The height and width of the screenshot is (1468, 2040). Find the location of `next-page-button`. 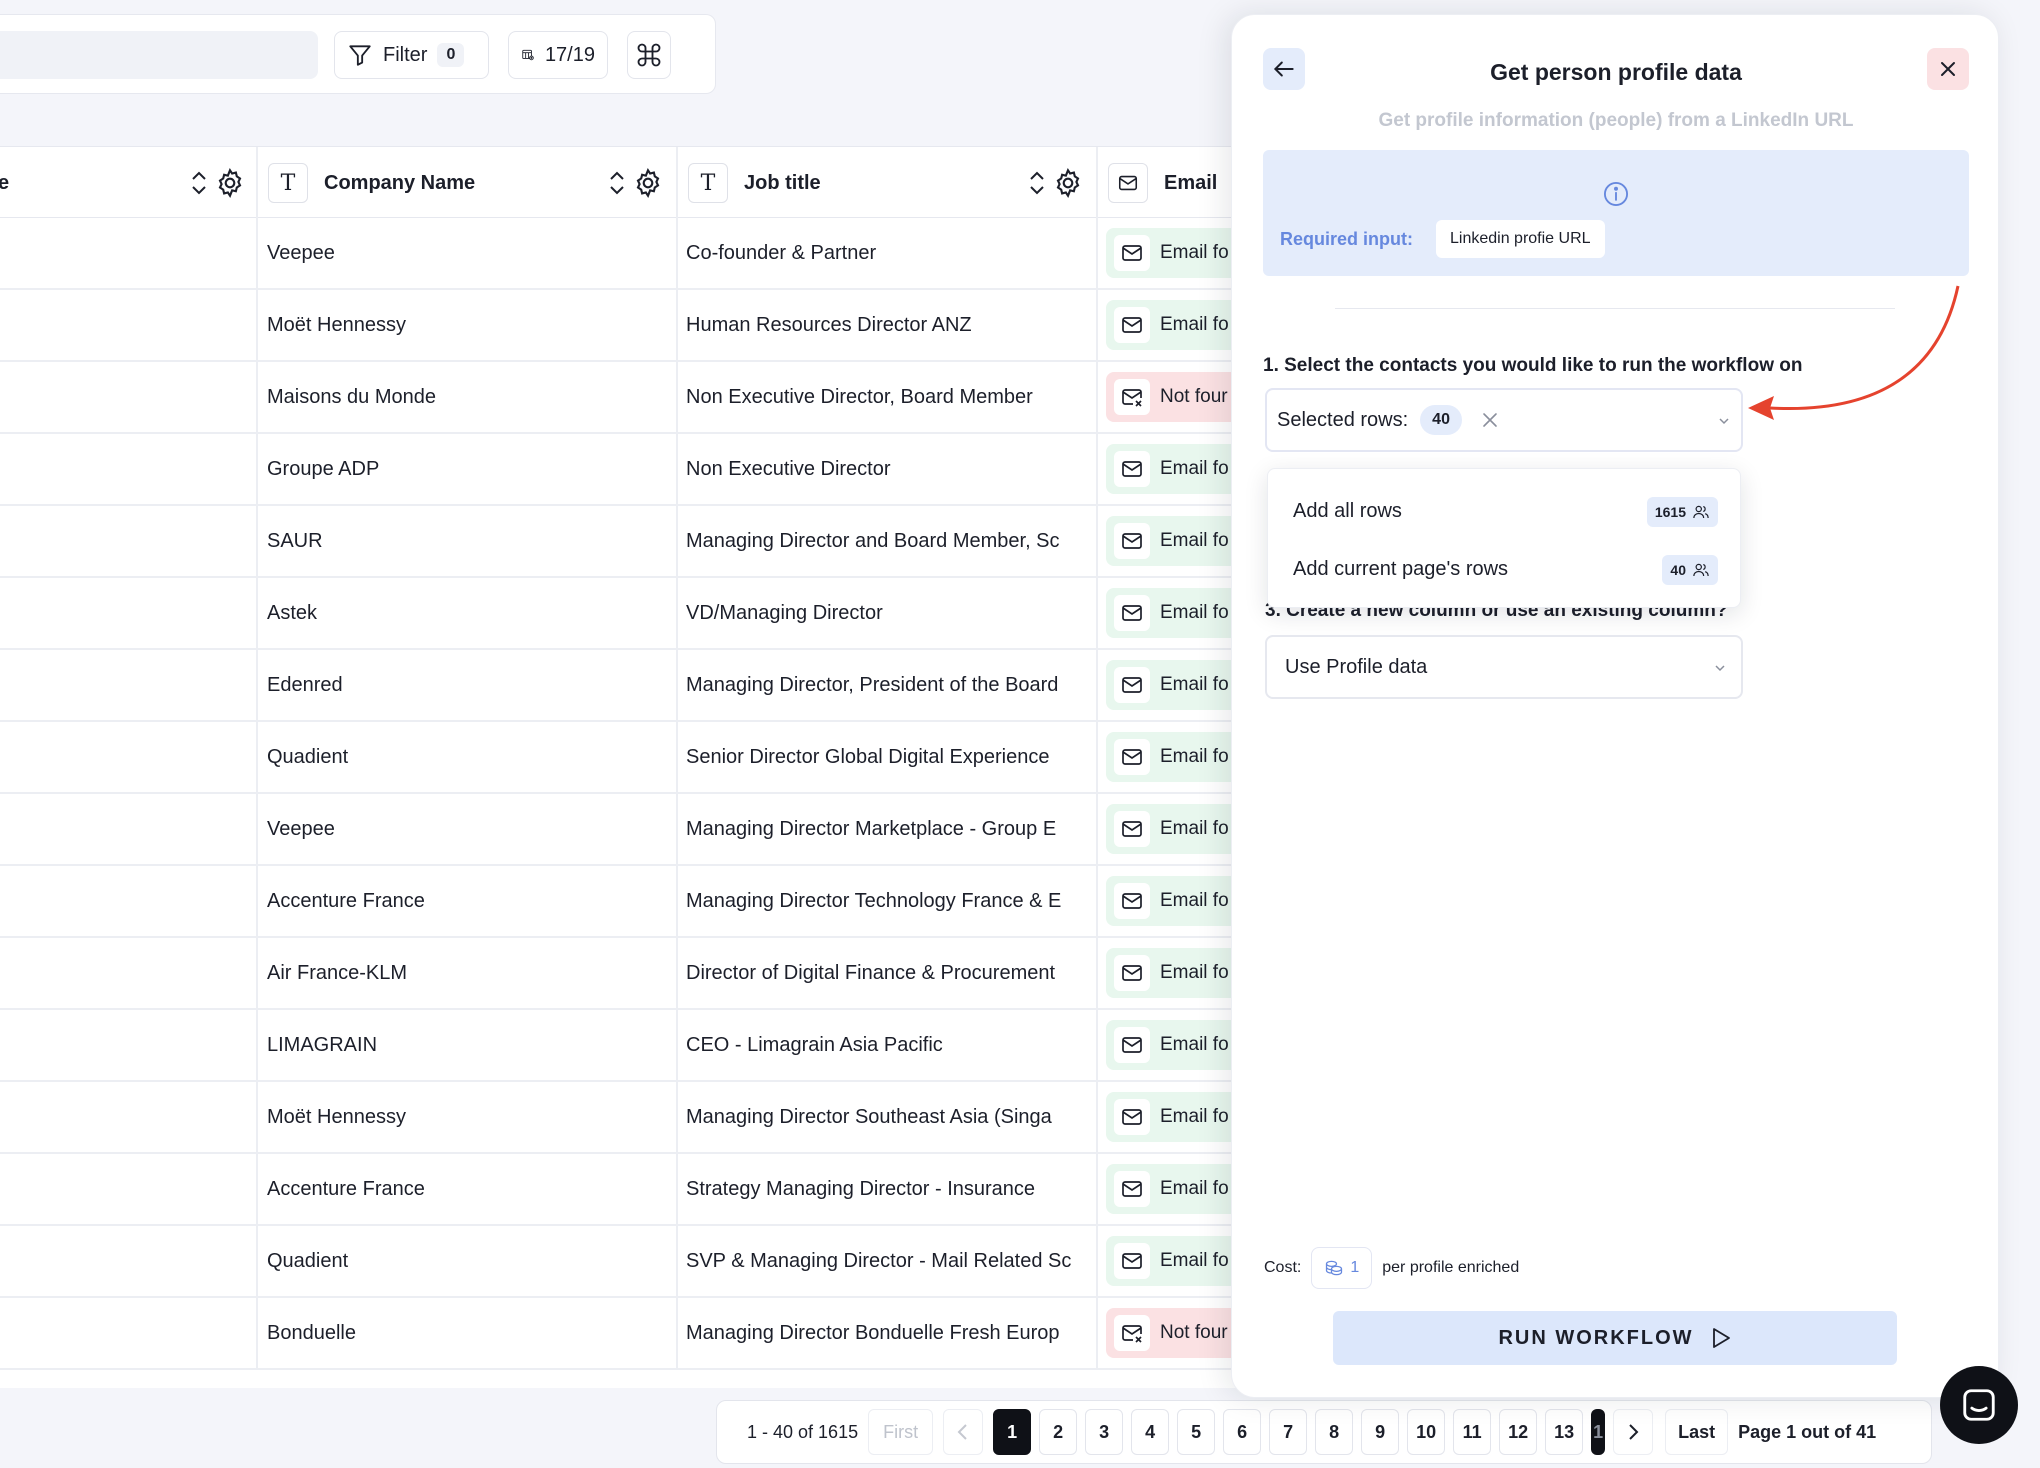

next-page-button is located at coordinates (1633, 1432).